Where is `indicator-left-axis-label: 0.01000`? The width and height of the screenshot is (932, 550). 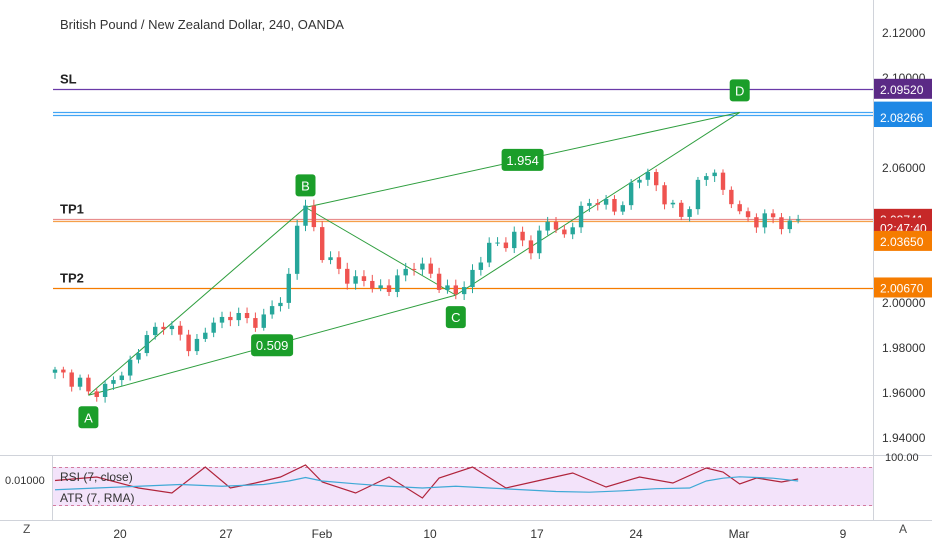 indicator-left-axis-label: 0.01000 is located at coordinates (25, 481).